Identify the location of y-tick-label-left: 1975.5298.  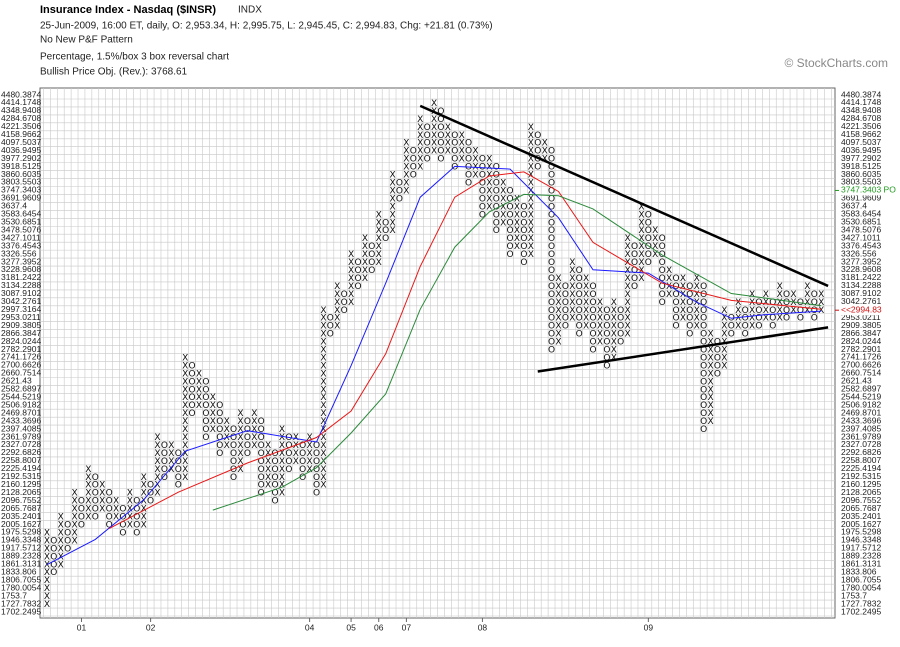
(21, 532).